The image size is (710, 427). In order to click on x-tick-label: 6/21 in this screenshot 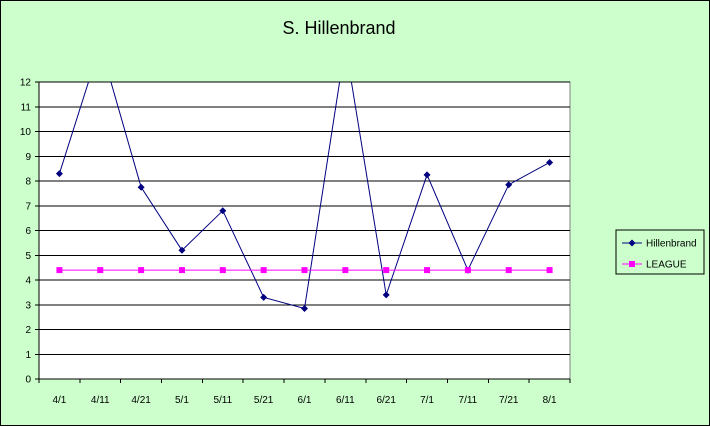, I will do `click(386, 400)`.